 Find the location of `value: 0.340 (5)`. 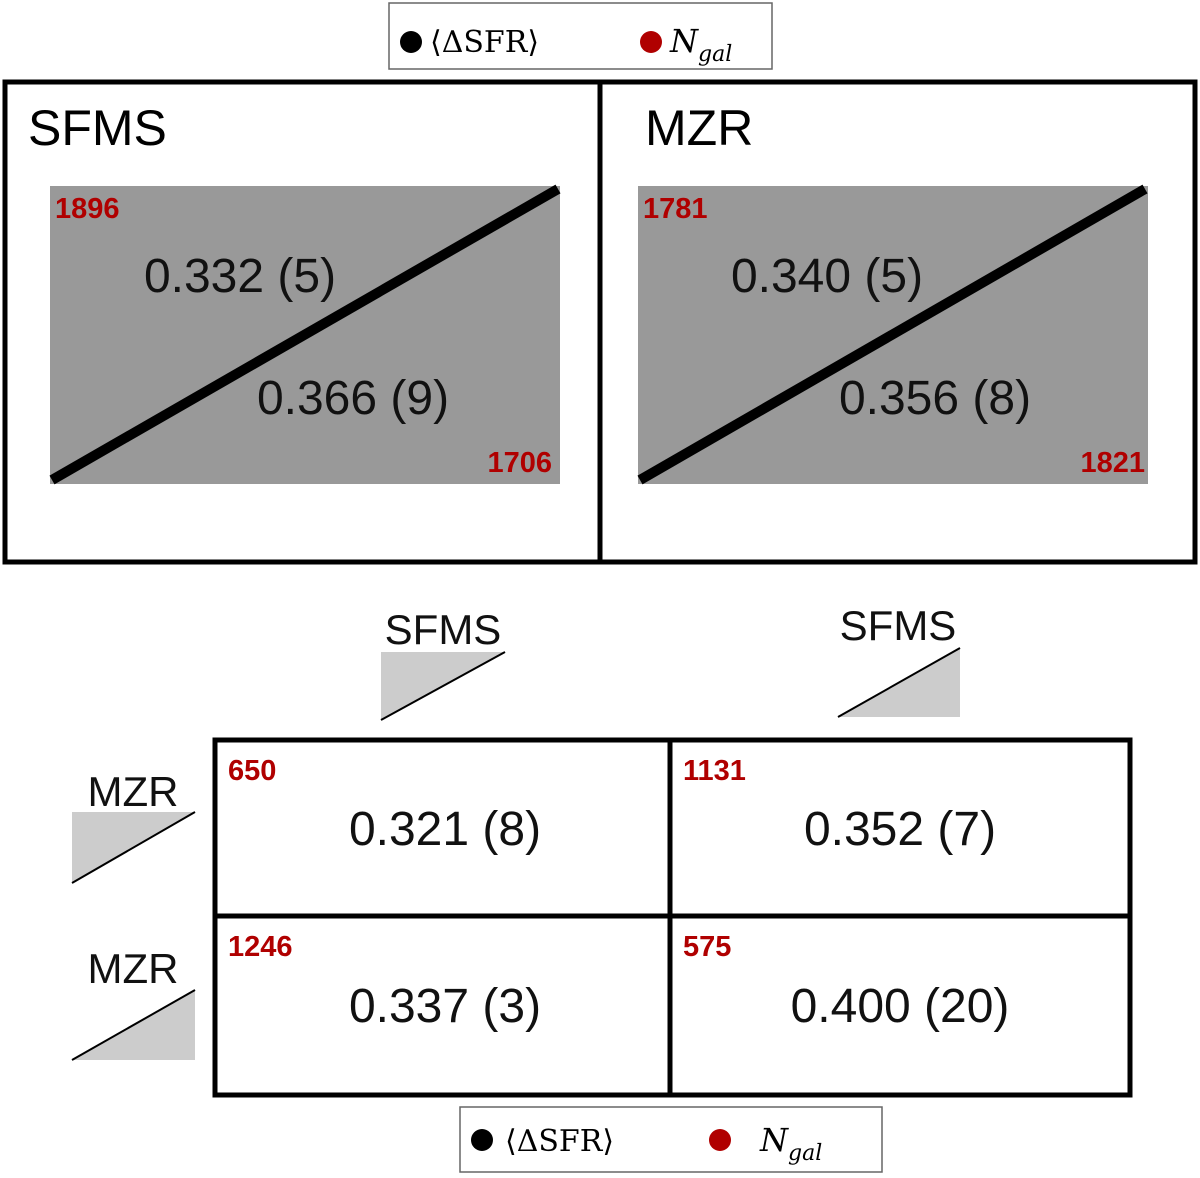

value: 0.340 (5) is located at coordinates (827, 276).